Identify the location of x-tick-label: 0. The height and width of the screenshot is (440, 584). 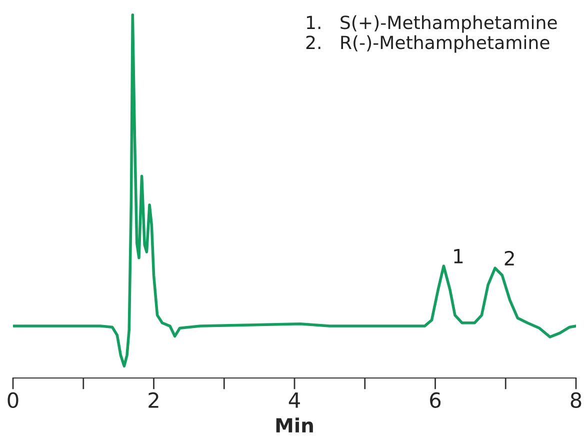
(13, 400).